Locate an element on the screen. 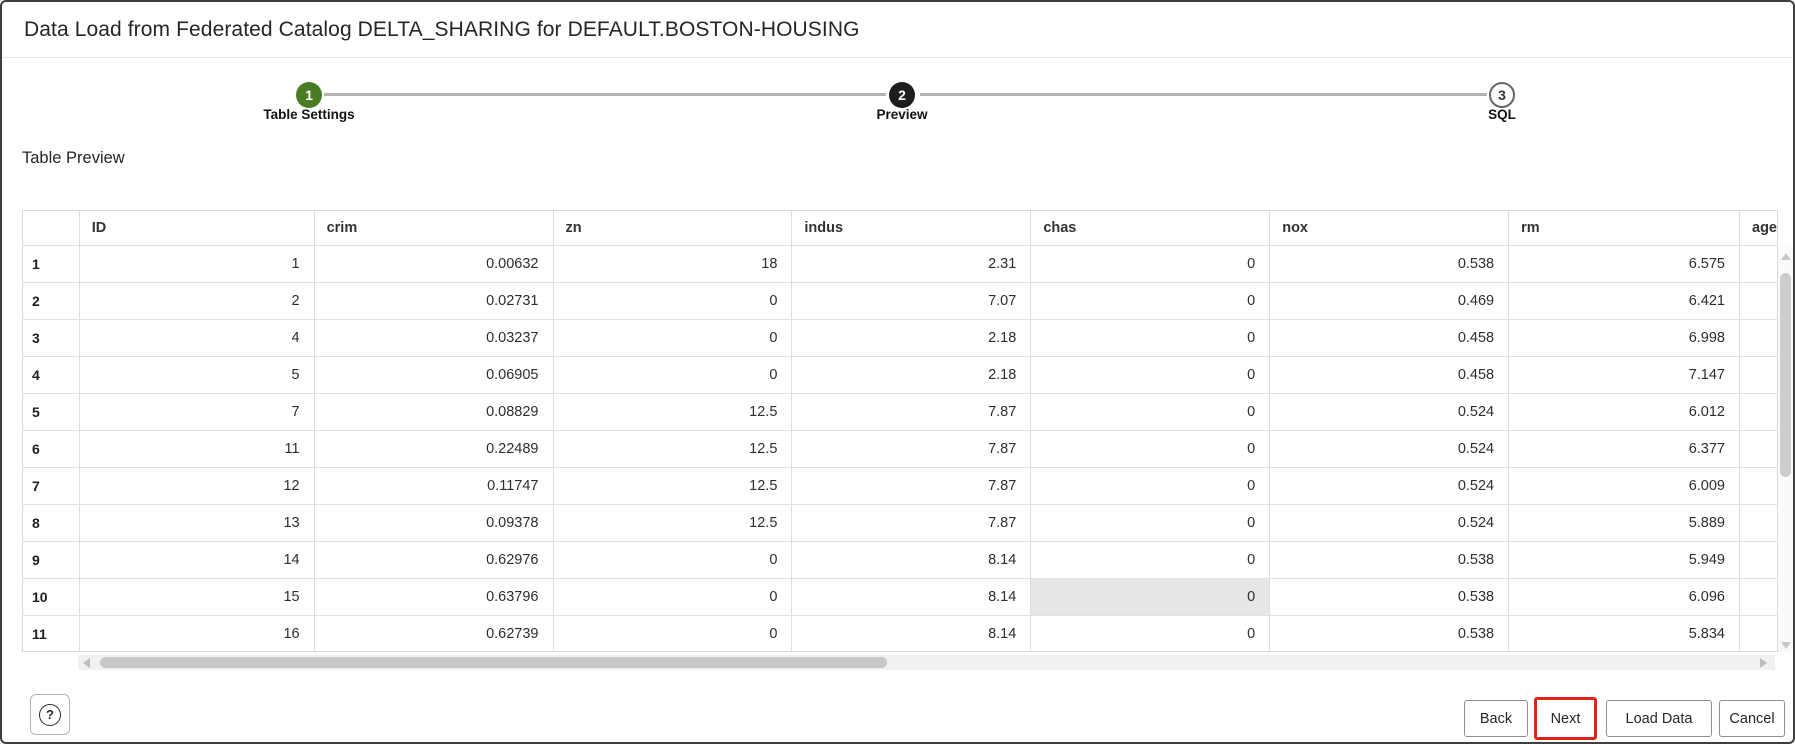 The image size is (1795, 744). row-number-cell: 1 is located at coordinates (51, 264).